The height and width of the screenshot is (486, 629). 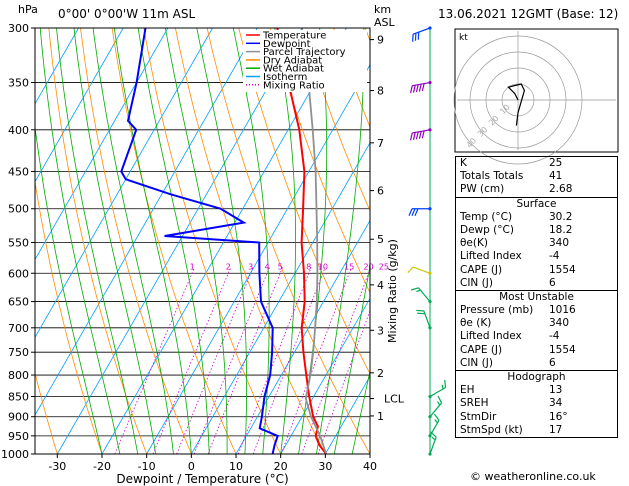 I want to click on stats-row: Totals Totals 41, so click(x=536, y=176).